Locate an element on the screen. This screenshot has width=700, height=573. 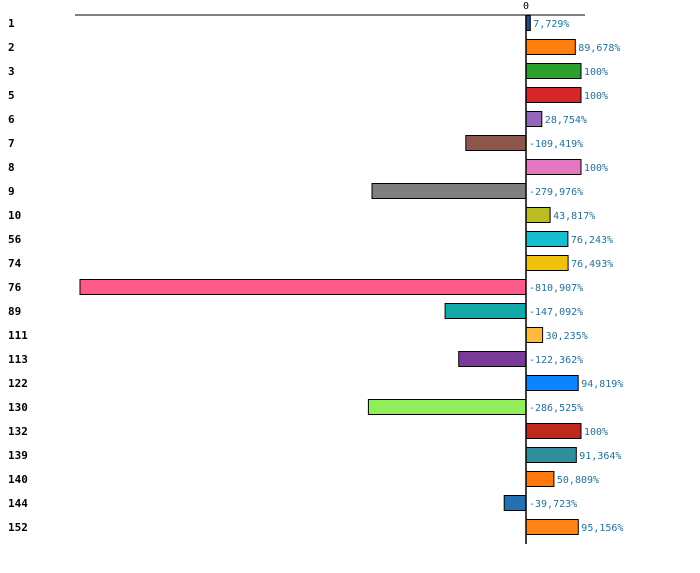
category-label-74: 74 is located at coordinates (15, 263).